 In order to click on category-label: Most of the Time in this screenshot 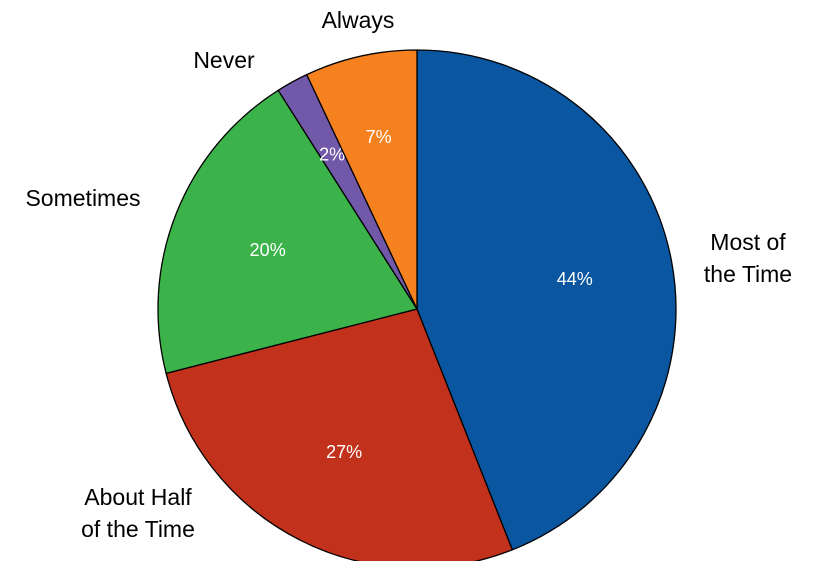, I will do `click(748, 258)`.